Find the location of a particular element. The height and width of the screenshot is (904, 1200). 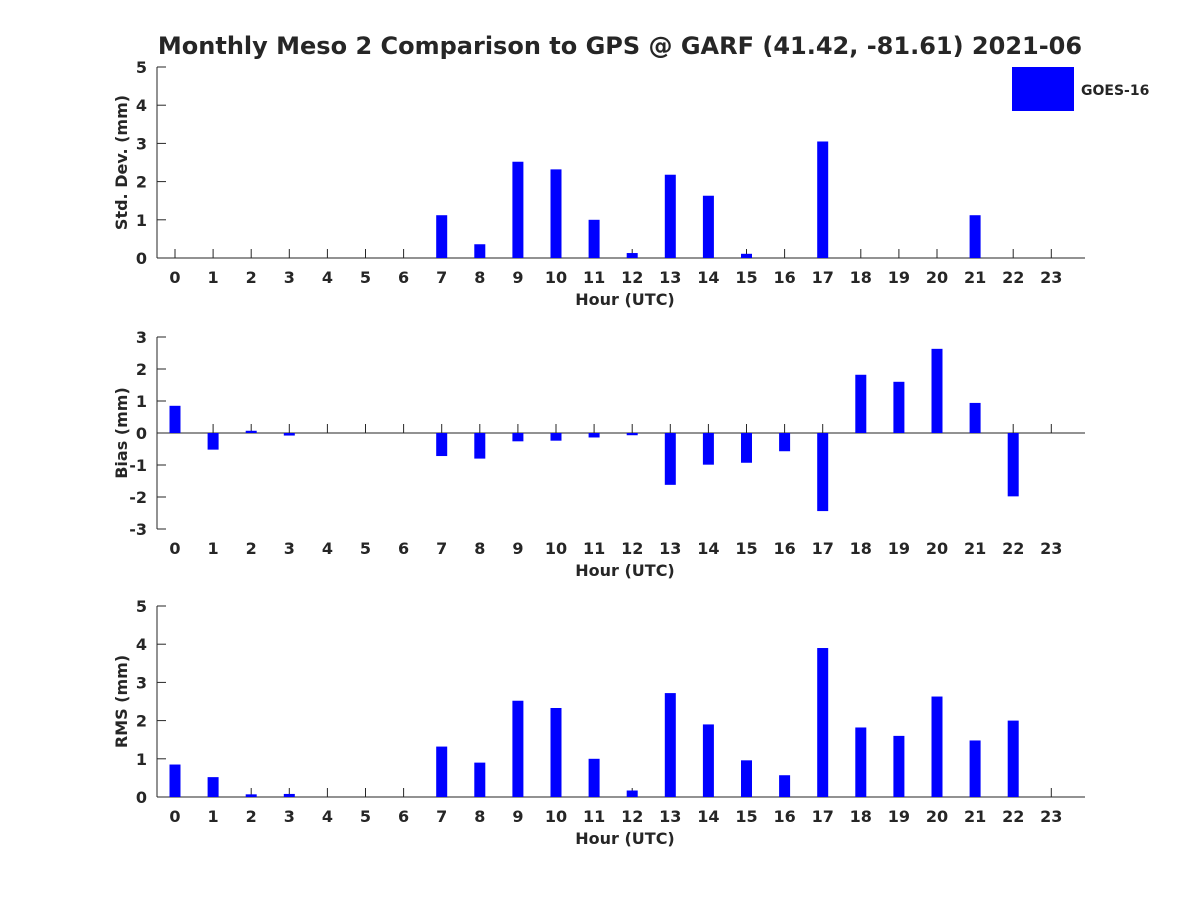

stddev-xtick-label: 3 is located at coordinates (289, 277).